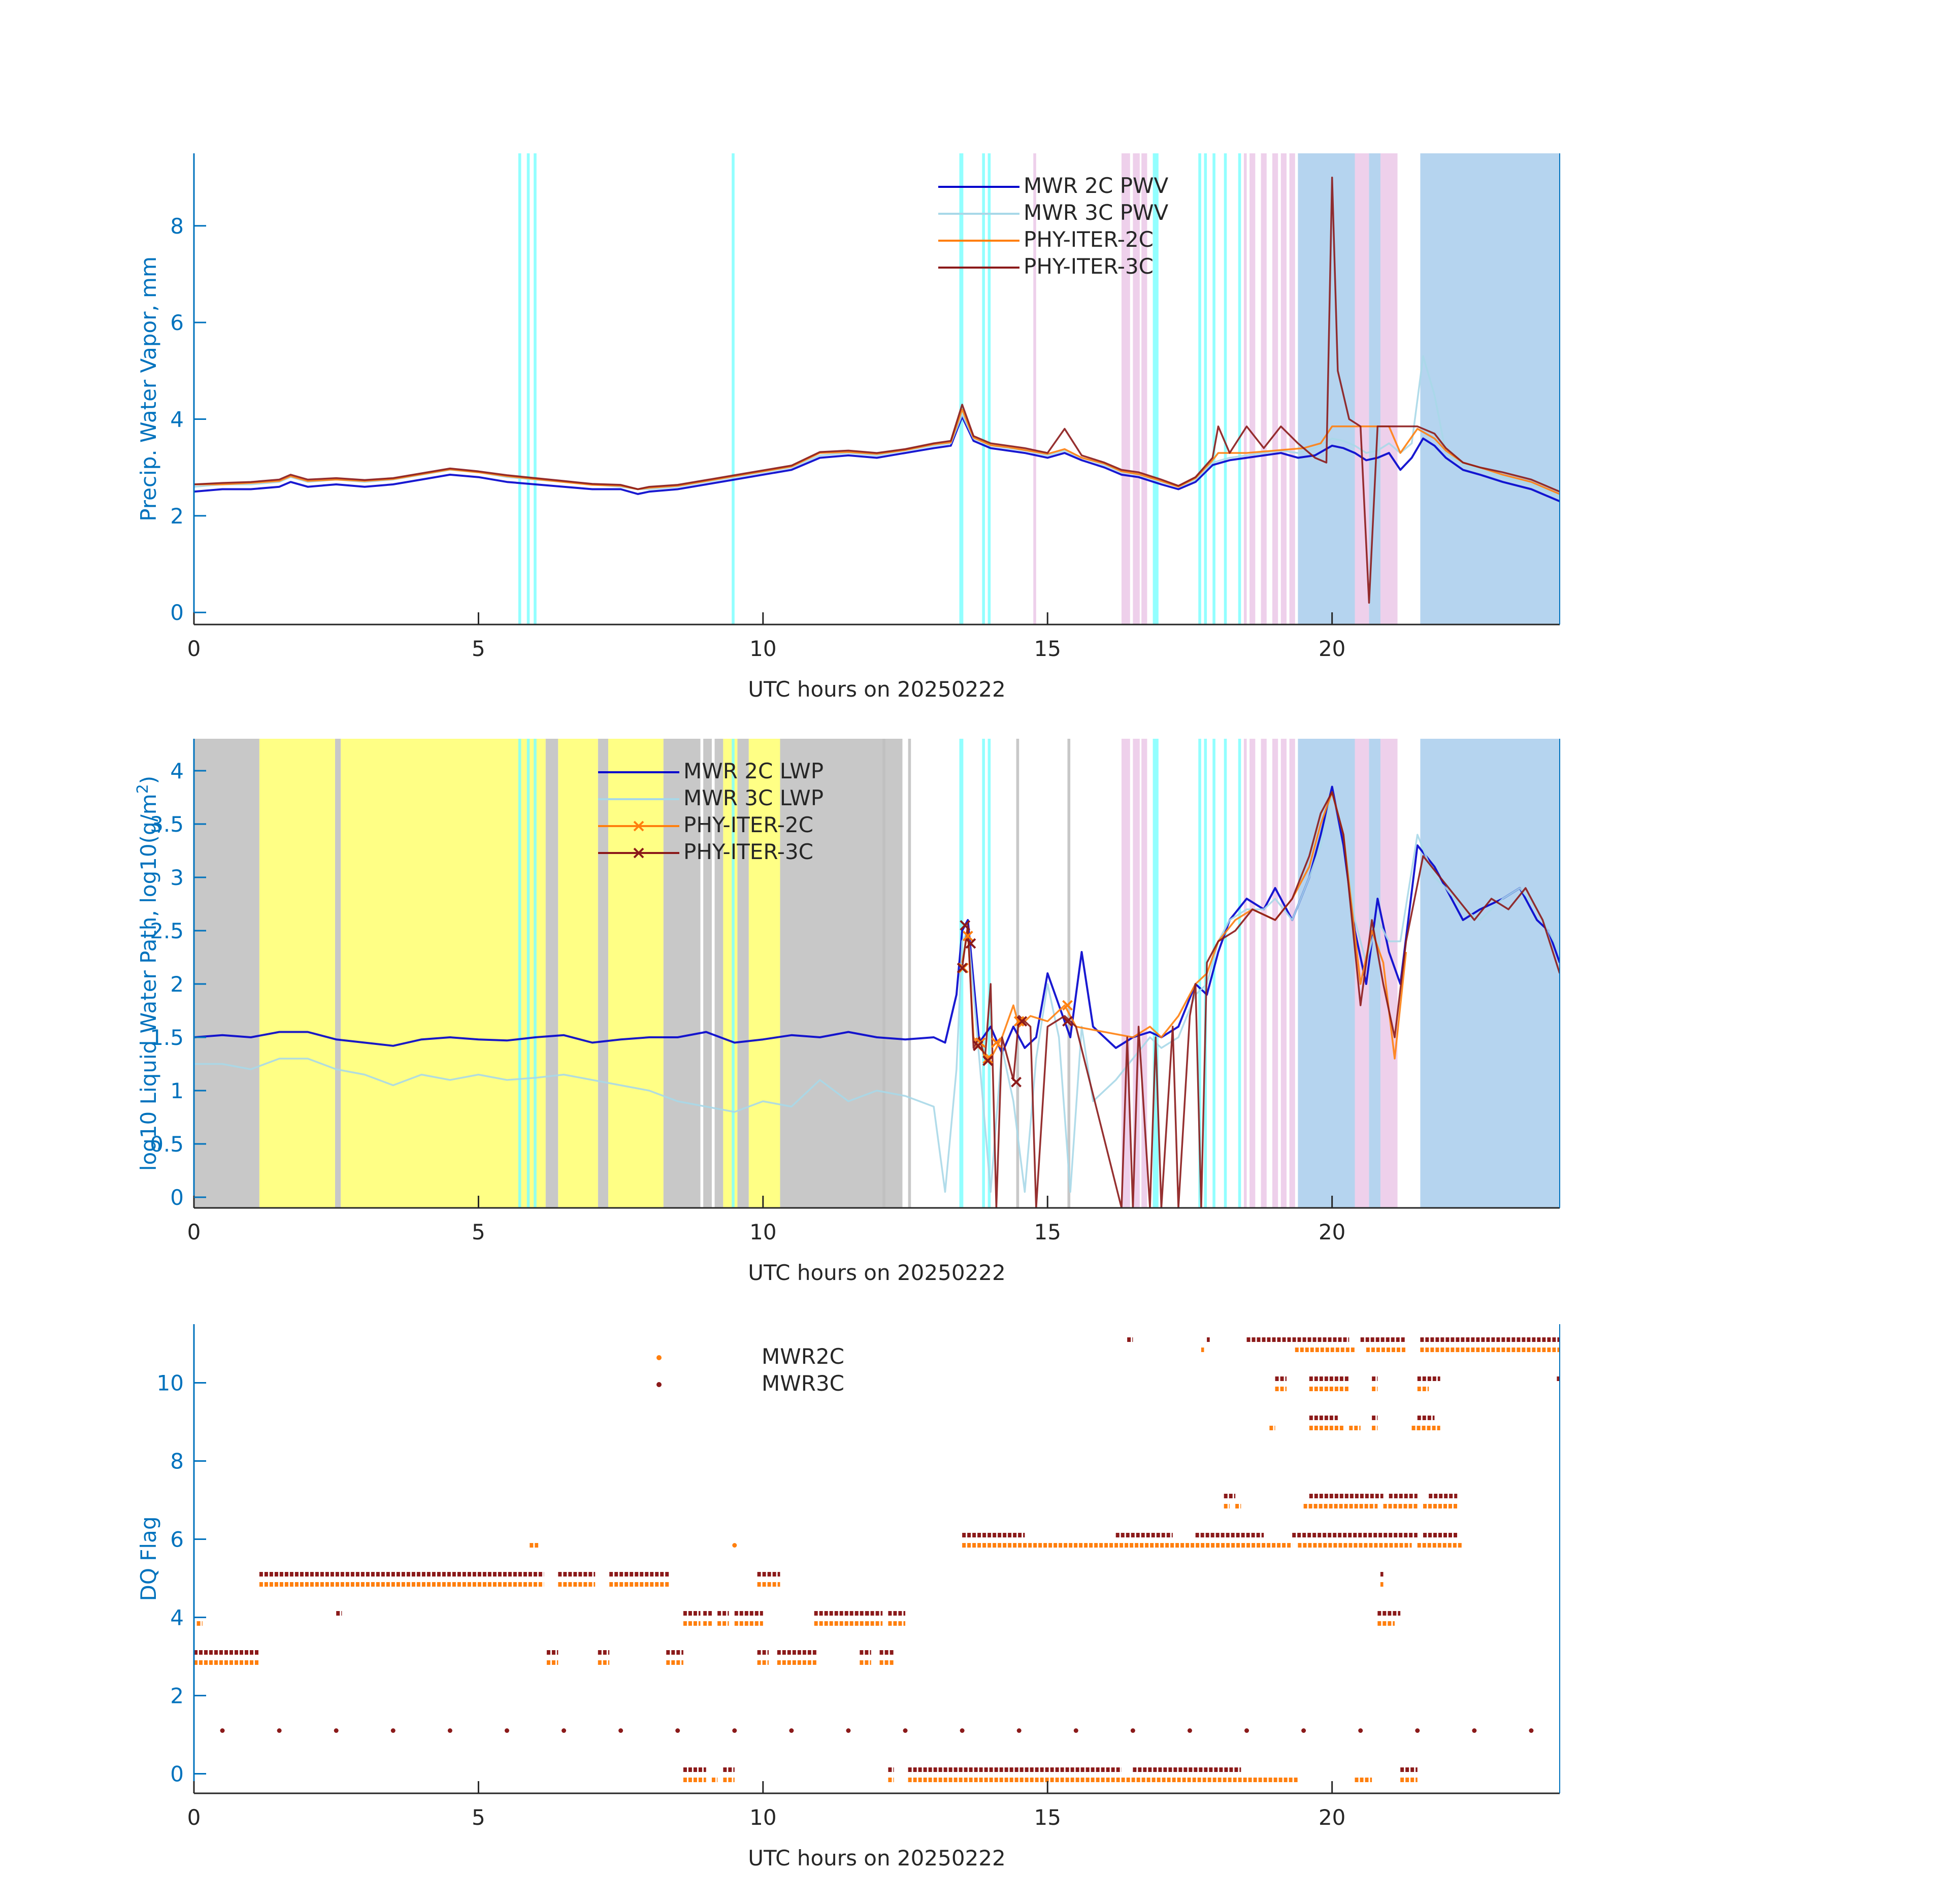 This screenshot has width=1942, height=1904. Describe the element at coordinates (762, 1232) in the screenshot. I see `x-tick-label: 10` at that location.